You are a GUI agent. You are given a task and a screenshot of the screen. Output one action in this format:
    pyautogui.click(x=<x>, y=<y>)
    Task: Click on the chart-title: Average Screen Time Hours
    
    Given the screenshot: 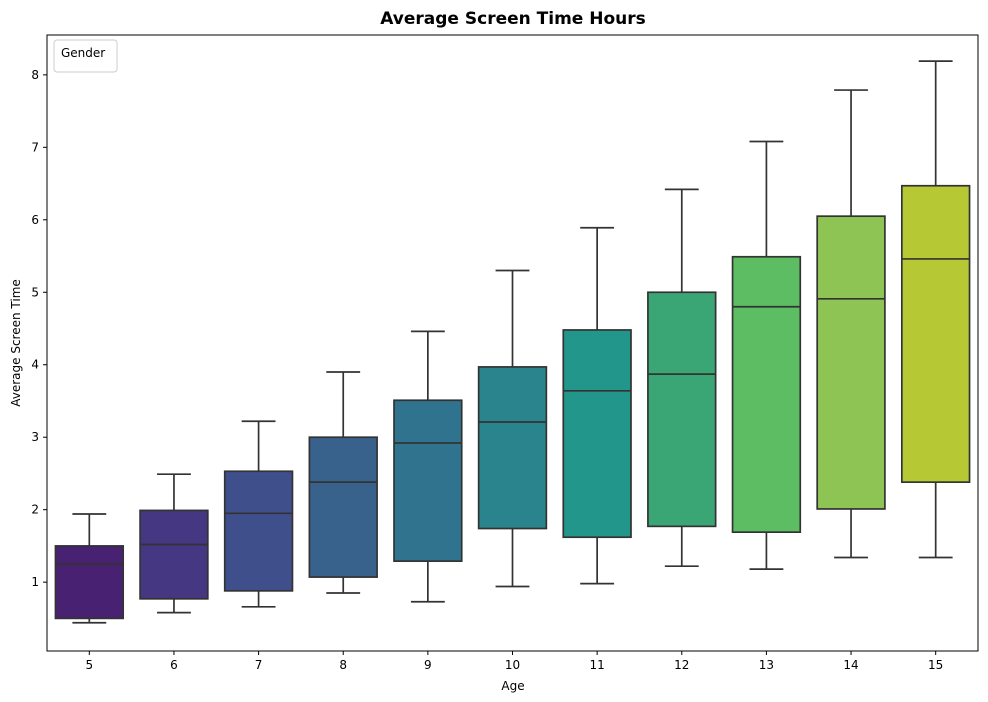 What is the action you would take?
    pyautogui.click(x=513, y=19)
    